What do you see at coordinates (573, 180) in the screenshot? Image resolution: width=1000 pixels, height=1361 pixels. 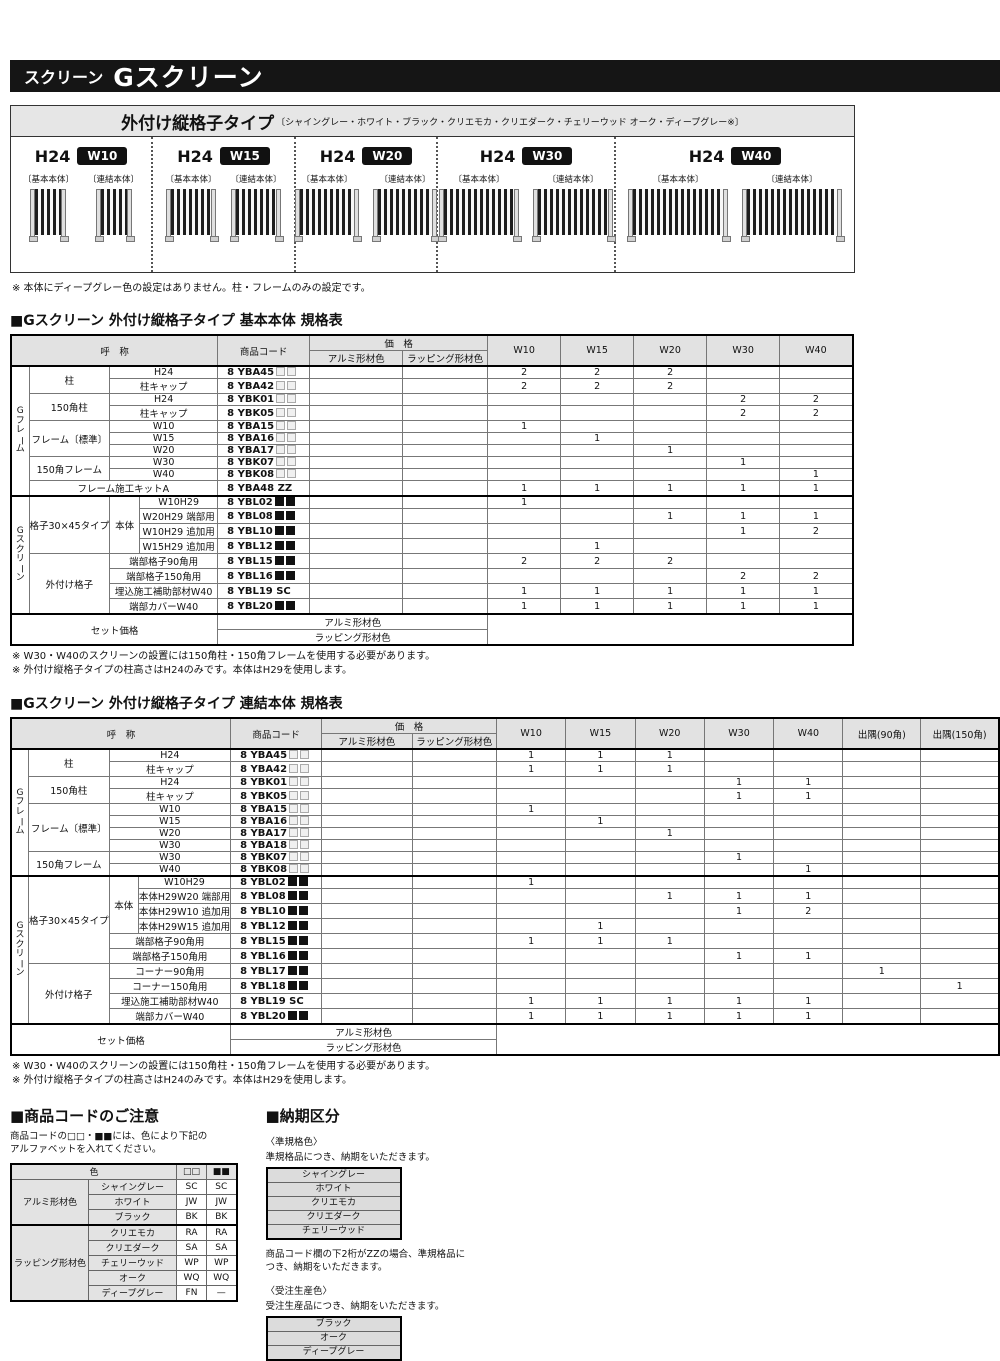 I see `unit-label: 〔連結本体〕` at bounding box center [573, 180].